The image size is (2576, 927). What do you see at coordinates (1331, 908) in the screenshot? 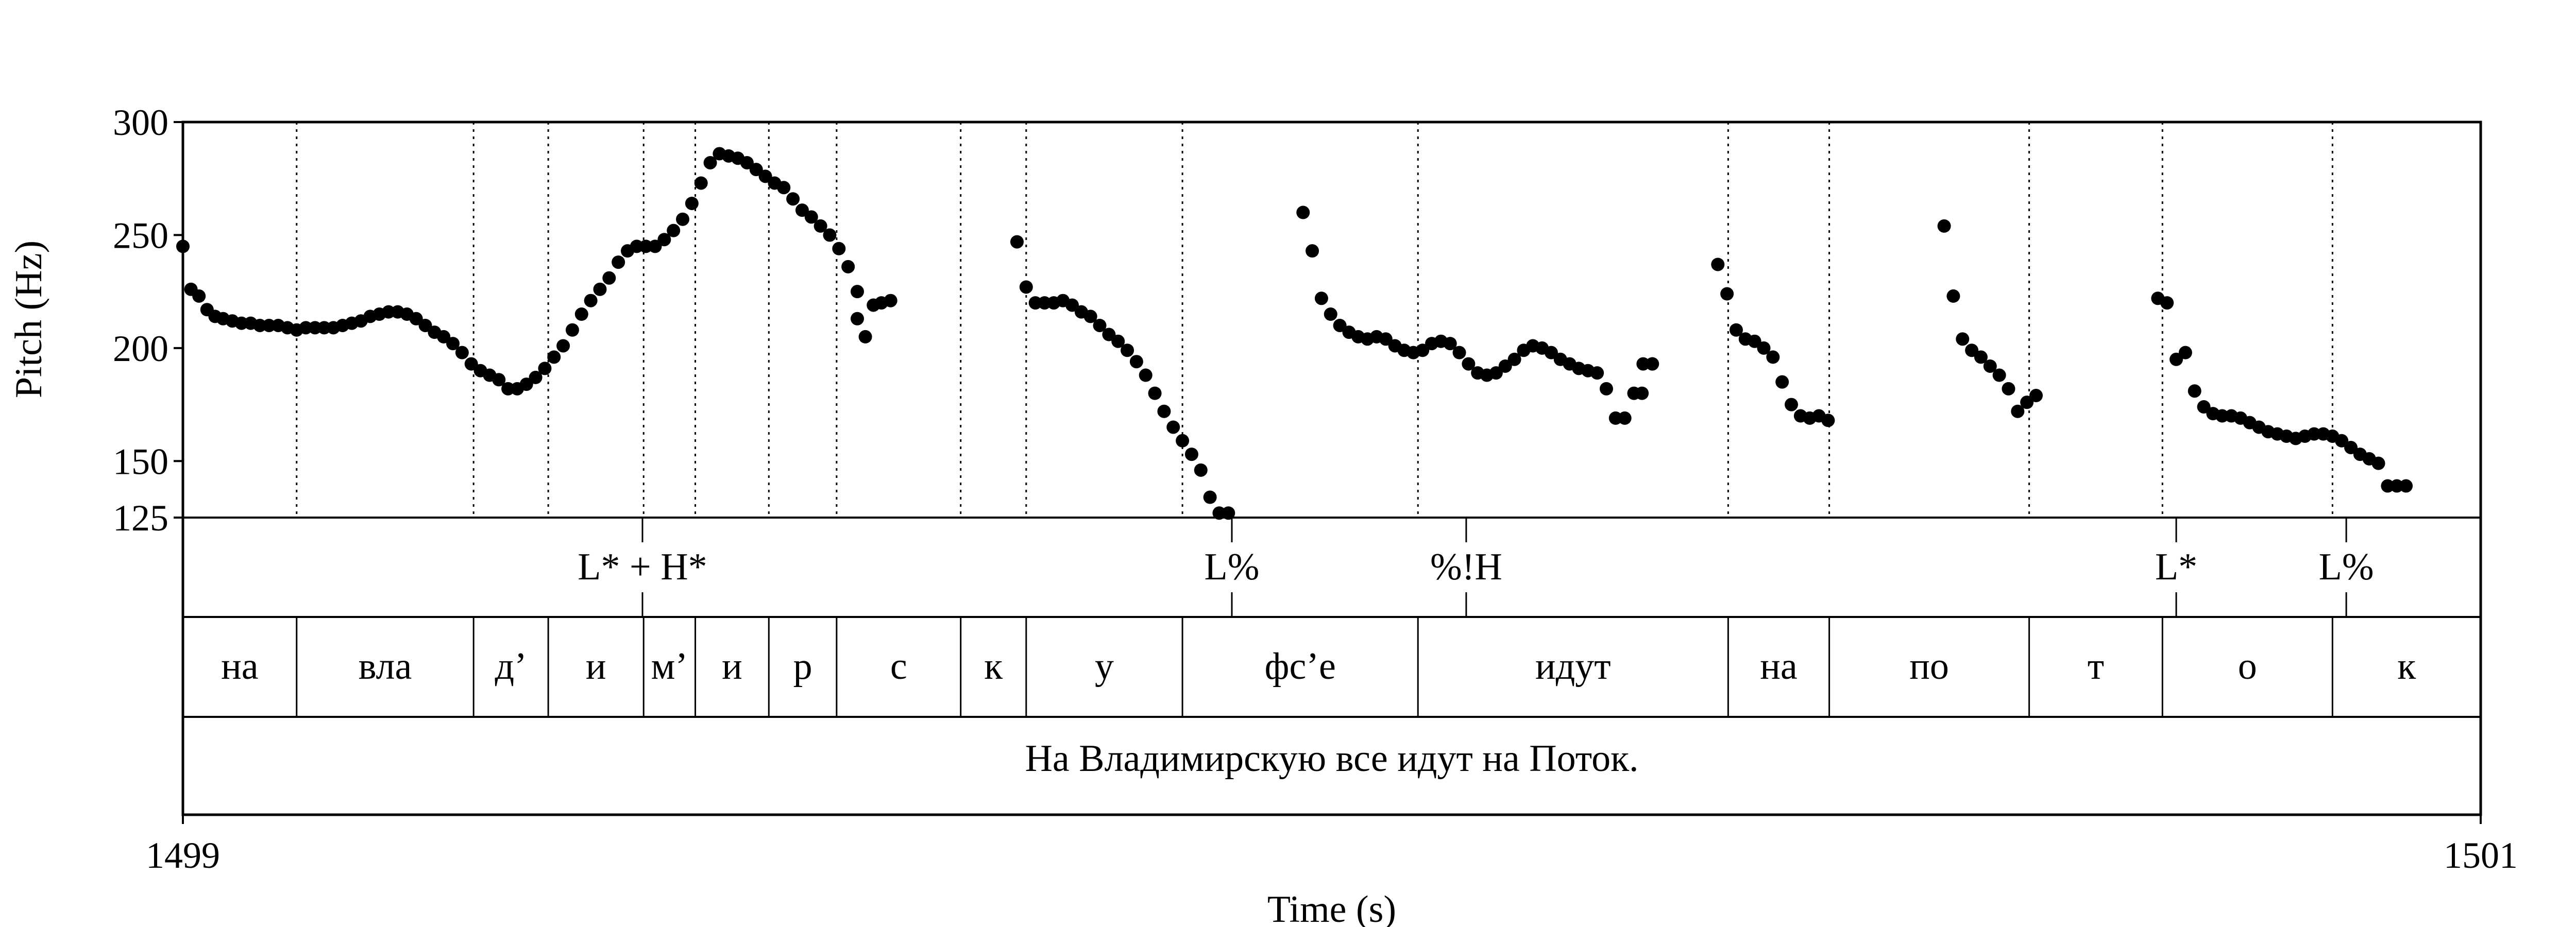
I see `x-axis-title: Time (s)` at bounding box center [1331, 908].